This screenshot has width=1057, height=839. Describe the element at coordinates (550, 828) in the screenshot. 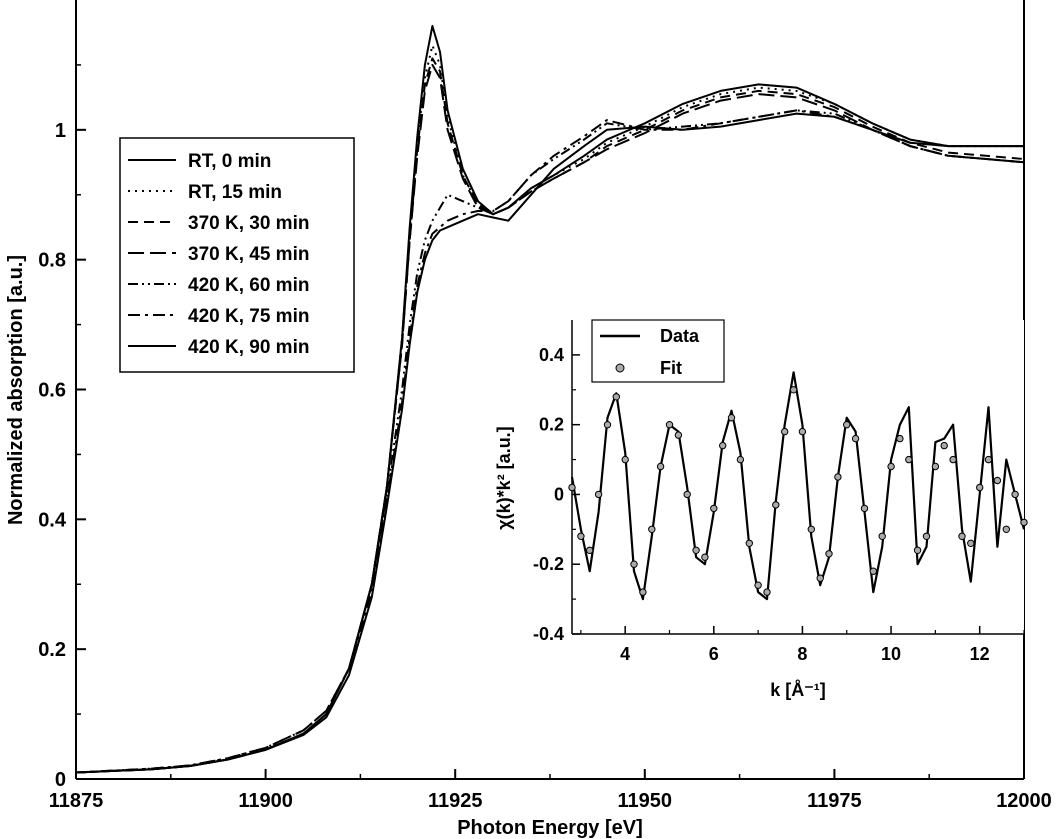

I see `main-x-axis-title: Photon Energy [eV]` at that location.